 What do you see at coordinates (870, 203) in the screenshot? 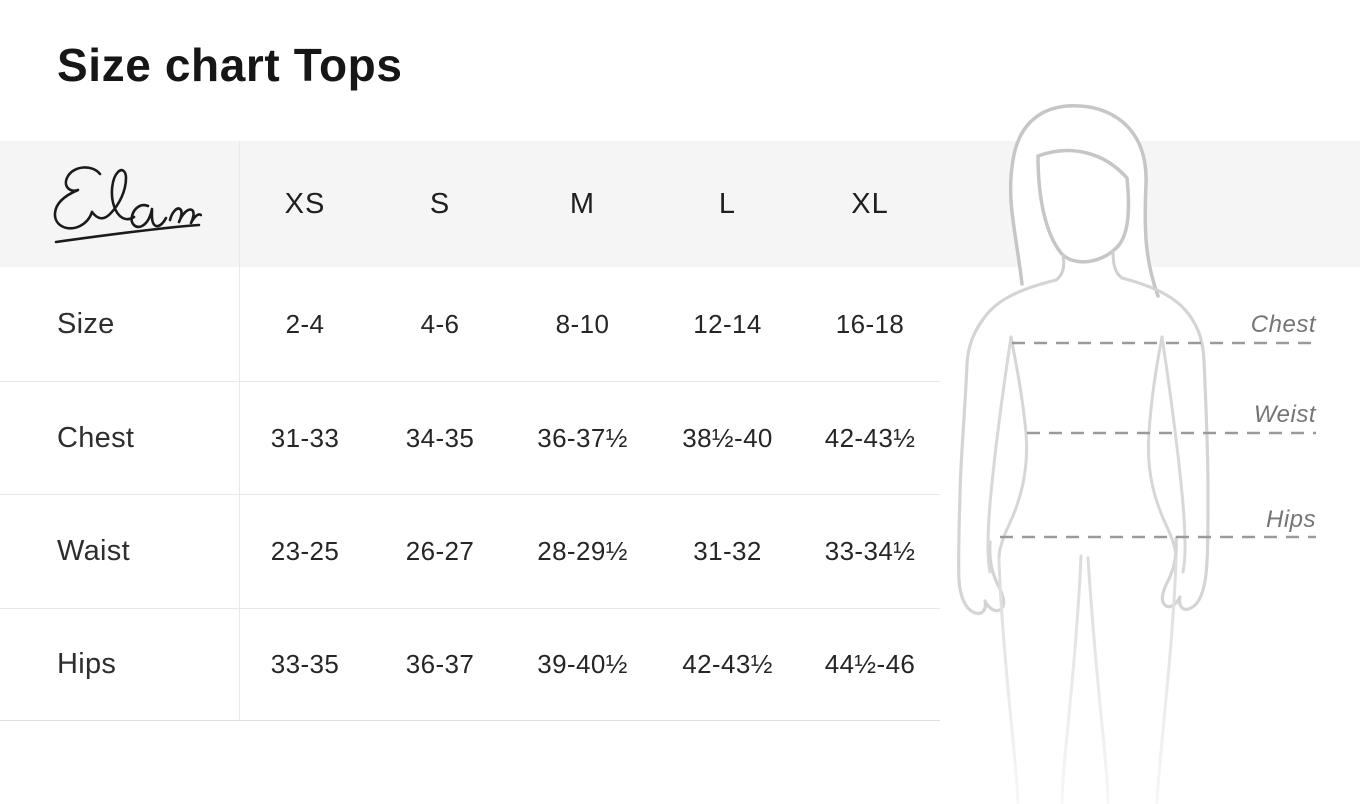
I see `column-header-xl: XL` at bounding box center [870, 203].